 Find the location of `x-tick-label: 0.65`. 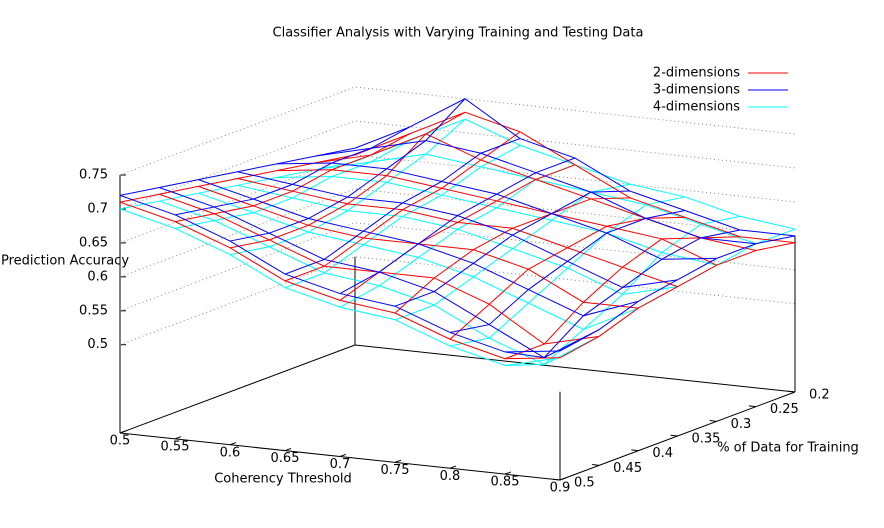

x-tick-label: 0.65 is located at coordinates (285, 458).